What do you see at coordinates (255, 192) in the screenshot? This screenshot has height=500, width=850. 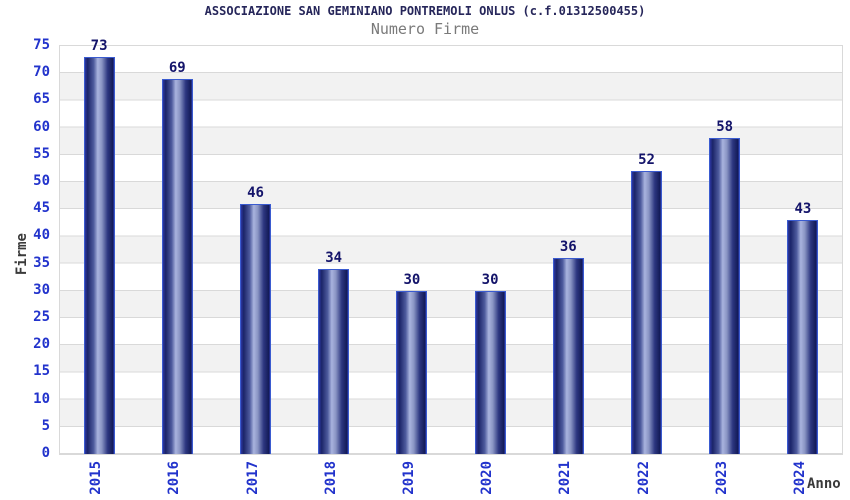 I see `bar-value-label-2017: 46` at bounding box center [255, 192].